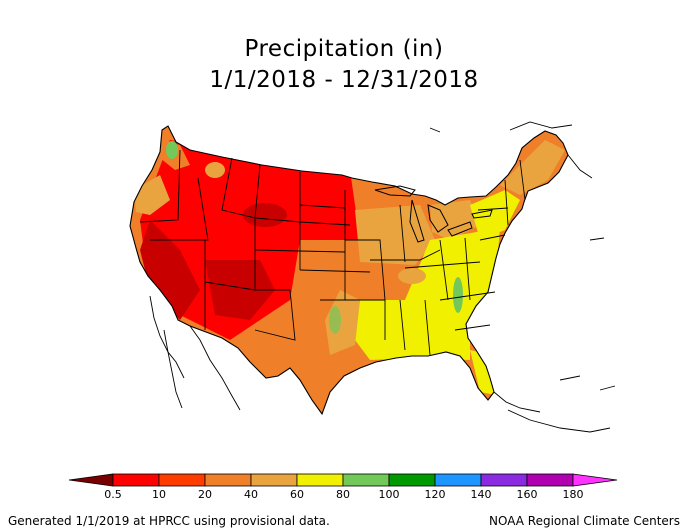 Image resolution: width=688 pixels, height=531 pixels. What do you see at coordinates (113, 494) in the screenshot?
I see `legend-tick-label: 0.5` at bounding box center [113, 494].